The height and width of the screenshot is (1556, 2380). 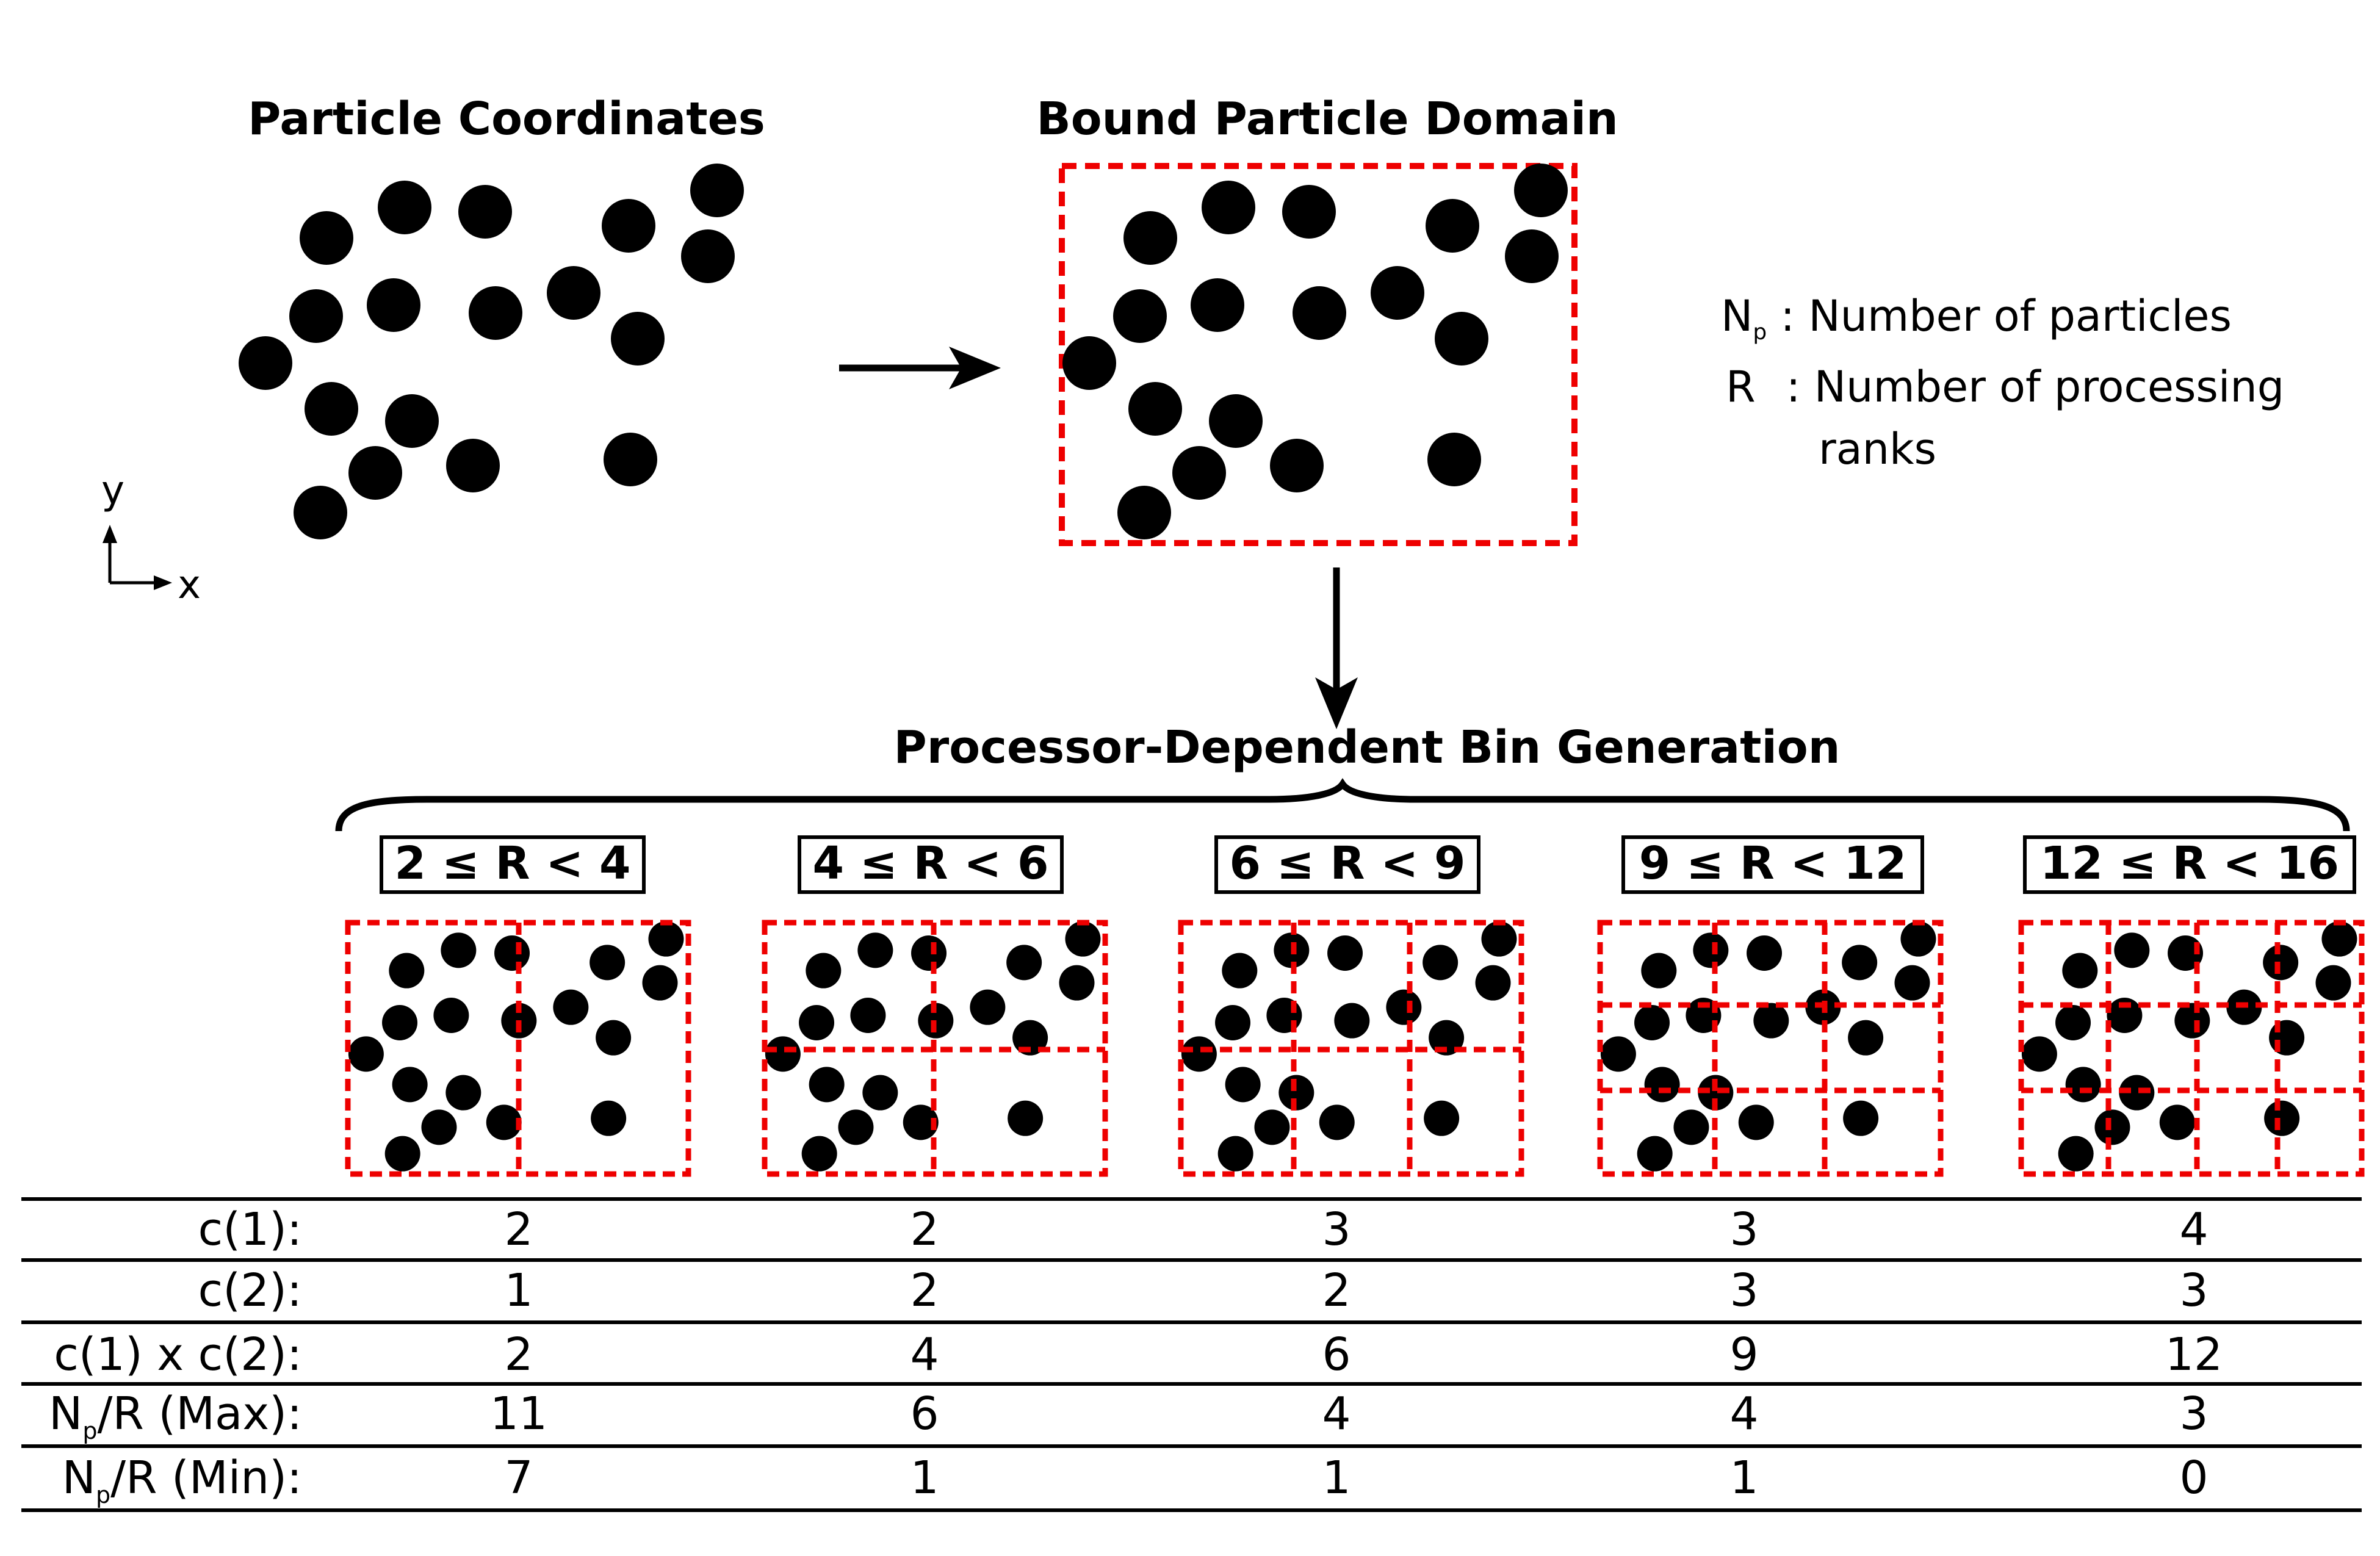 I want to click on row-label: Np/R (Min):, so click(x=182, y=1480).